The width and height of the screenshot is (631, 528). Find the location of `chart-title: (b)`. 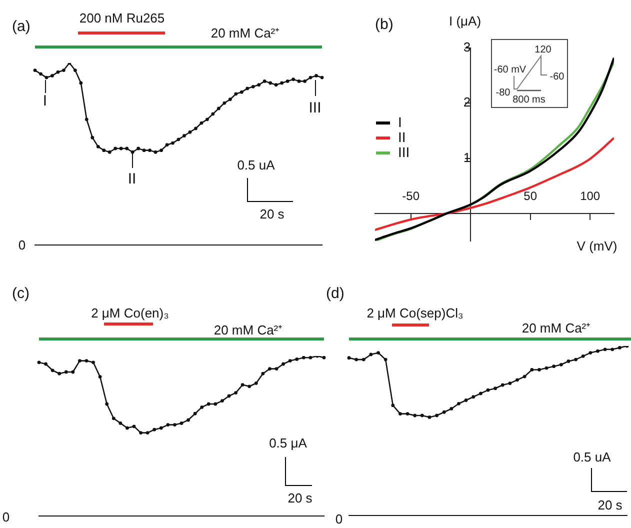

chart-title: (b) is located at coordinates (384, 25).